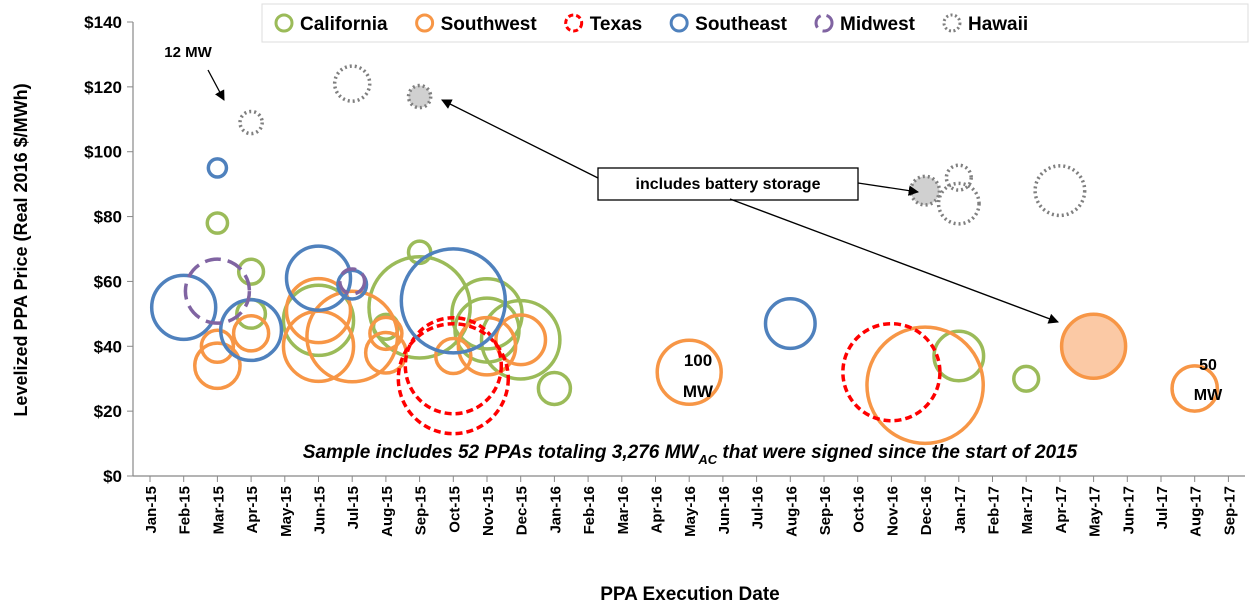 Image resolution: width=1255 pixels, height=613 pixels. Describe the element at coordinates (286, 511) in the screenshot. I see `x-tick-label: May-15` at that location.